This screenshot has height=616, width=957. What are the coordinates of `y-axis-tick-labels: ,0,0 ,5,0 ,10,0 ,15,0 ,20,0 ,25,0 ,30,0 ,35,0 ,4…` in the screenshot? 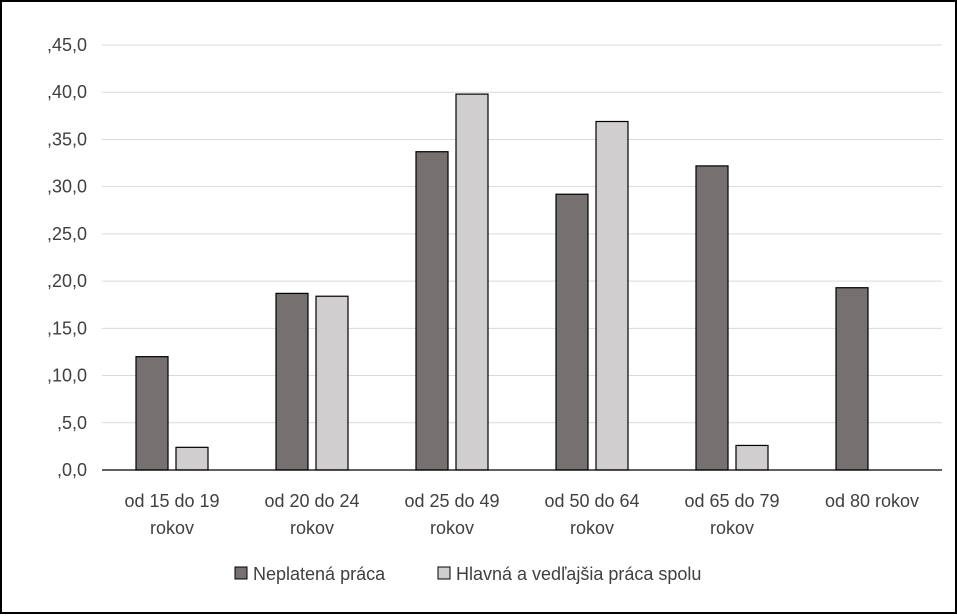 It's located at (67, 257).